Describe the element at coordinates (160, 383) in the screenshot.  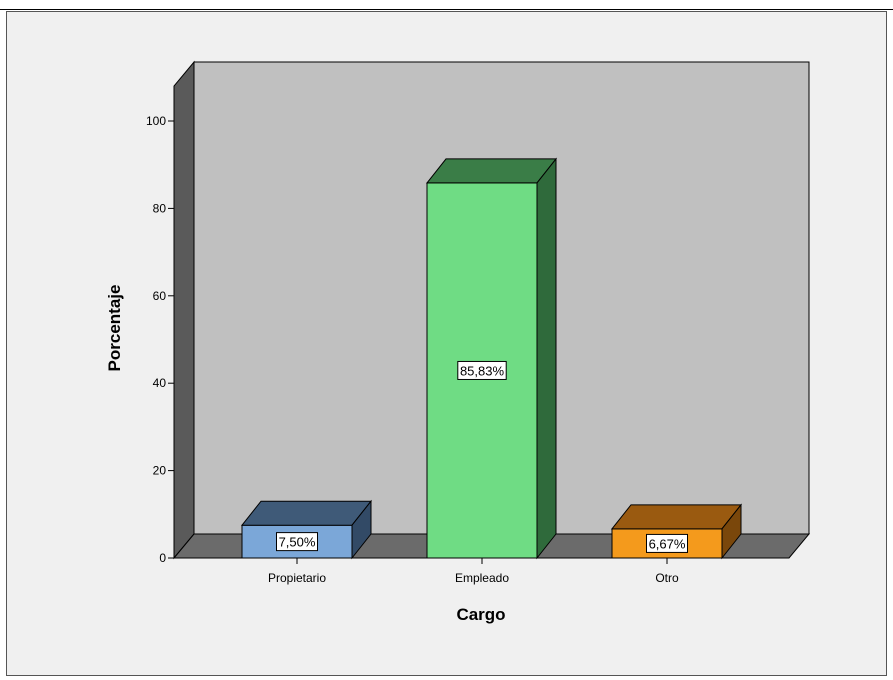
I see `y-tick-label: 40` at that location.